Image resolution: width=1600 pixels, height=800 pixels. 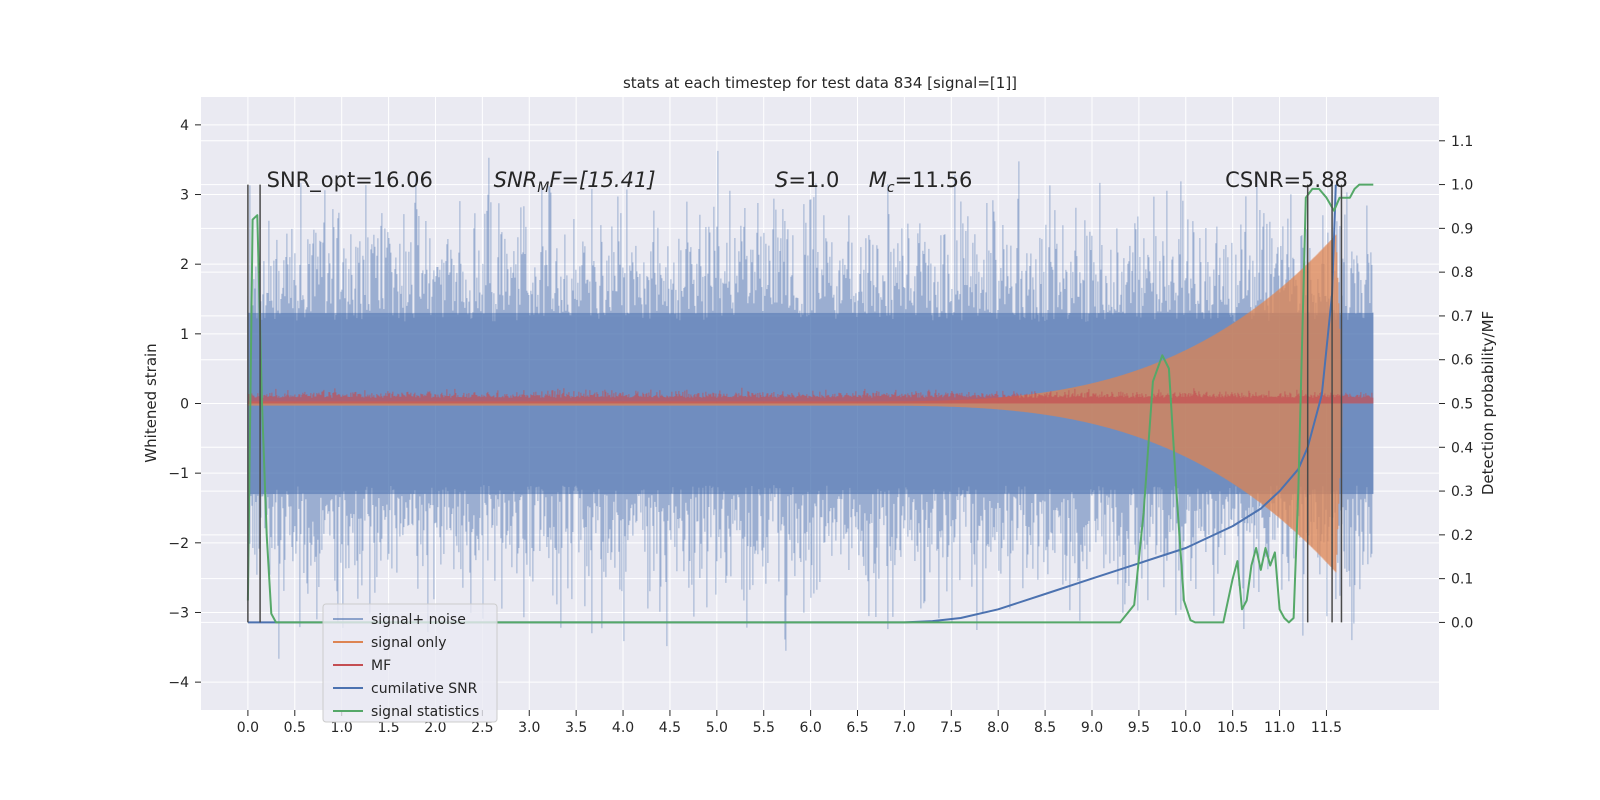 I want to click on x-tick-label: 7.5, so click(x=951, y=728).